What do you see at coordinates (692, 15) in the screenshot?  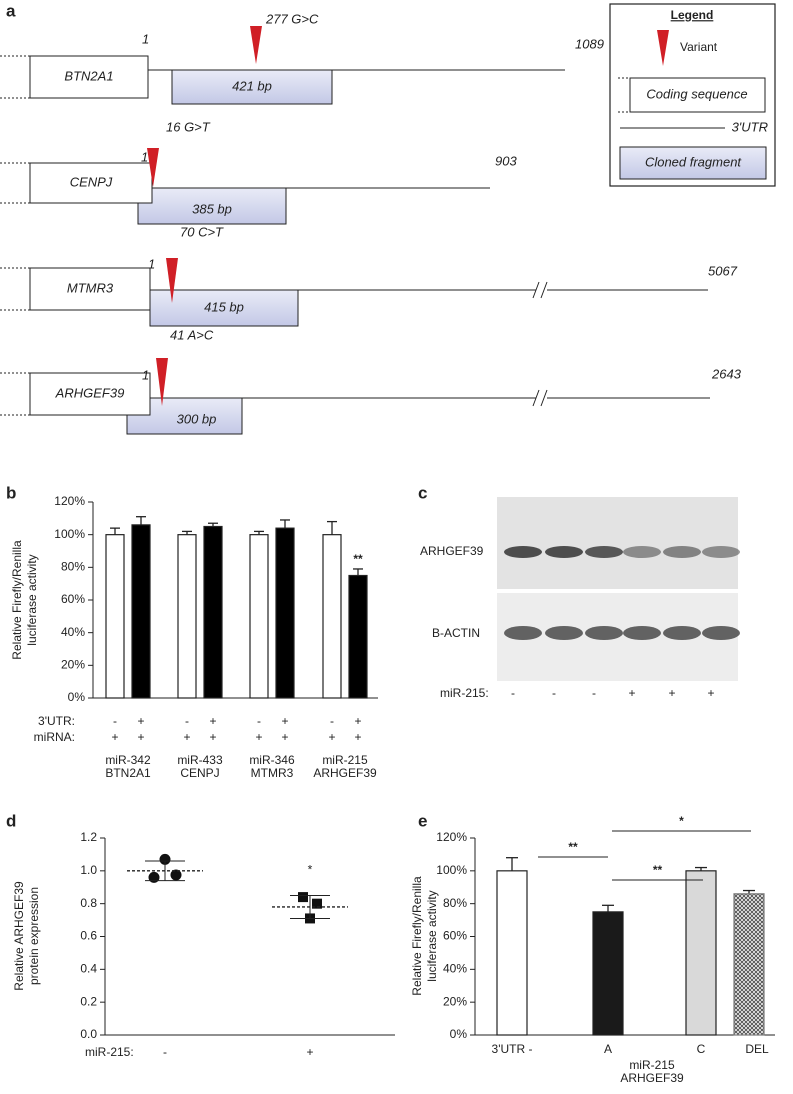 I see `legend-title: Legend` at bounding box center [692, 15].